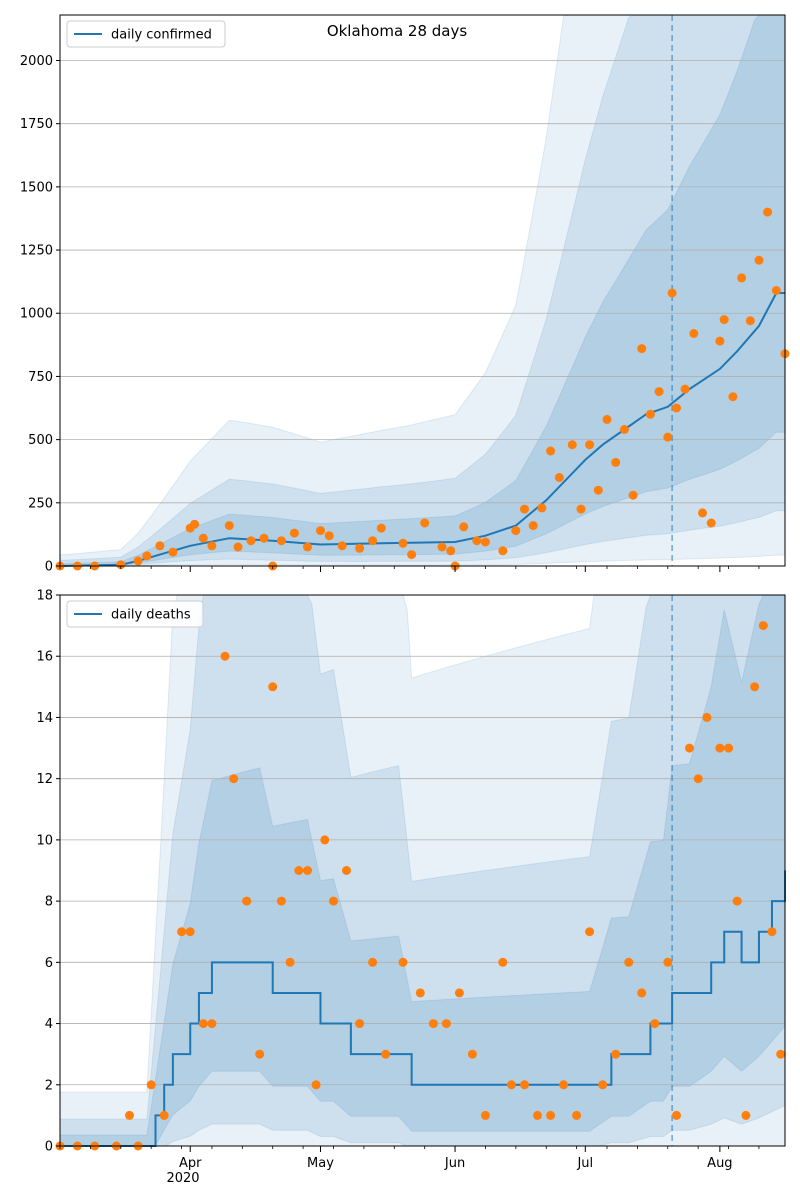 This screenshot has width=800, height=1204. What do you see at coordinates (49, 1085) in the screenshot?
I see `deaths-y-tick-label: 2` at bounding box center [49, 1085].